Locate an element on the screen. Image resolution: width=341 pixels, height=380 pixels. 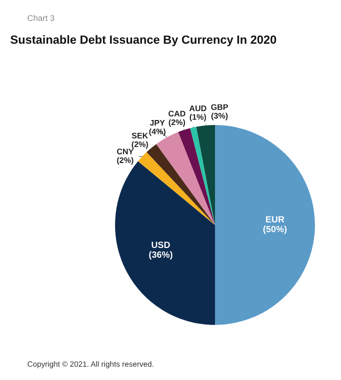
slice-label: USD is located at coordinates (161, 245).